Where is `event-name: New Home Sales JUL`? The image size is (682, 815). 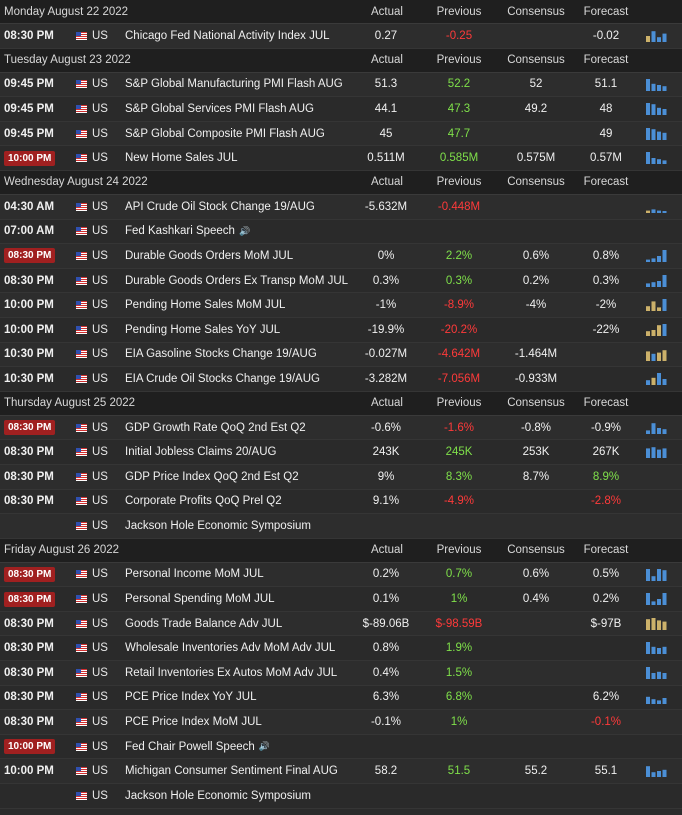 event-name: New Home Sales JUL is located at coordinates (181, 158).